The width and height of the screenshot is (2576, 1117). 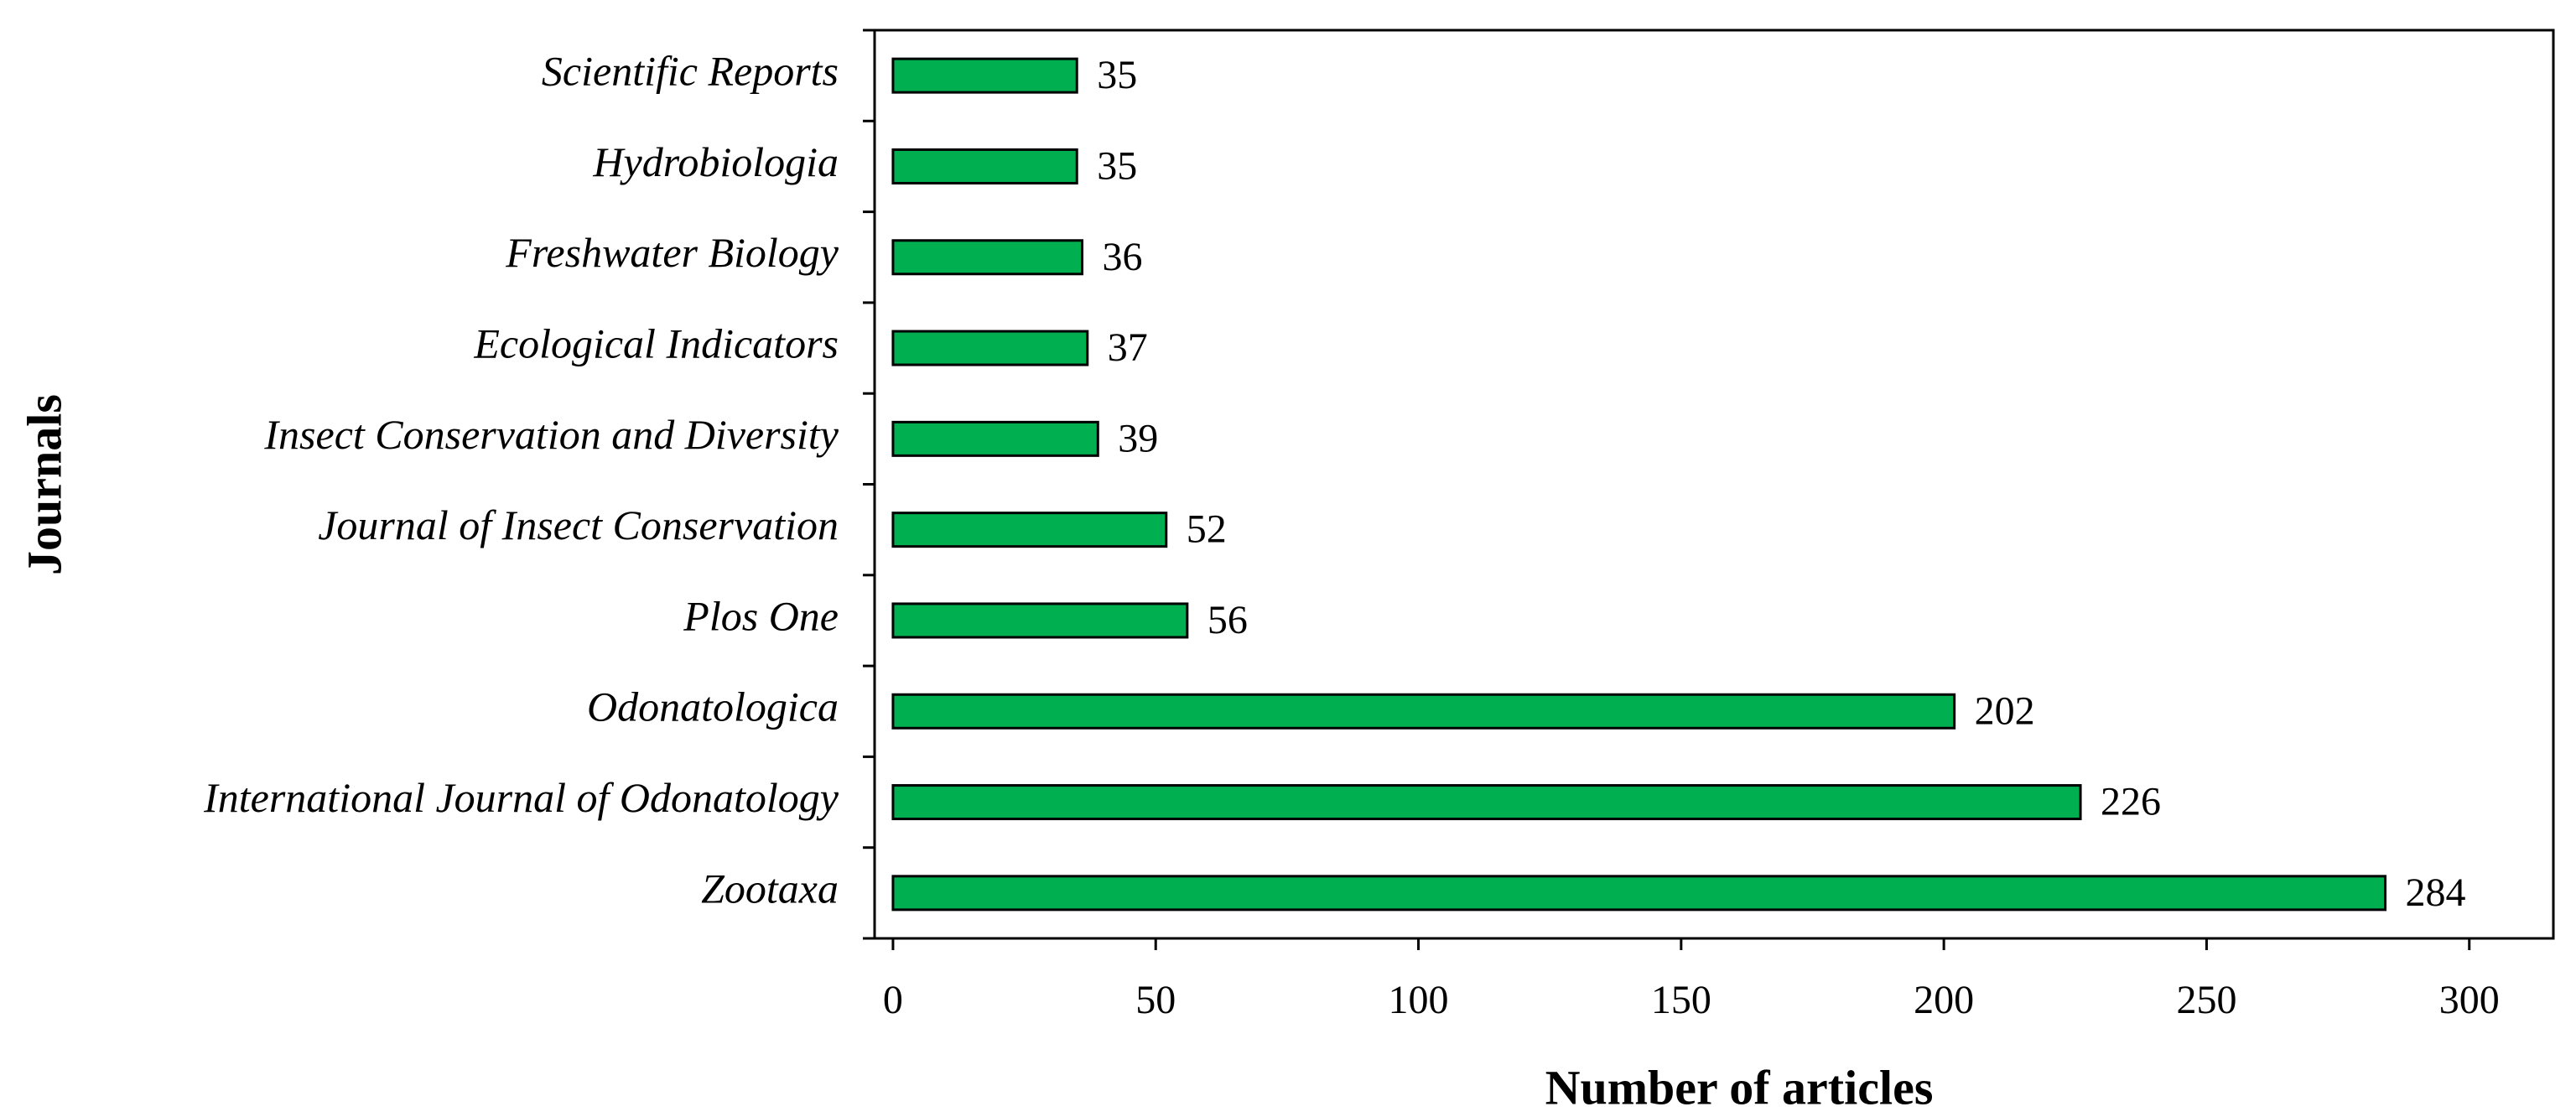 I want to click on y-tick-label: Zootaxa, so click(x=770, y=888).